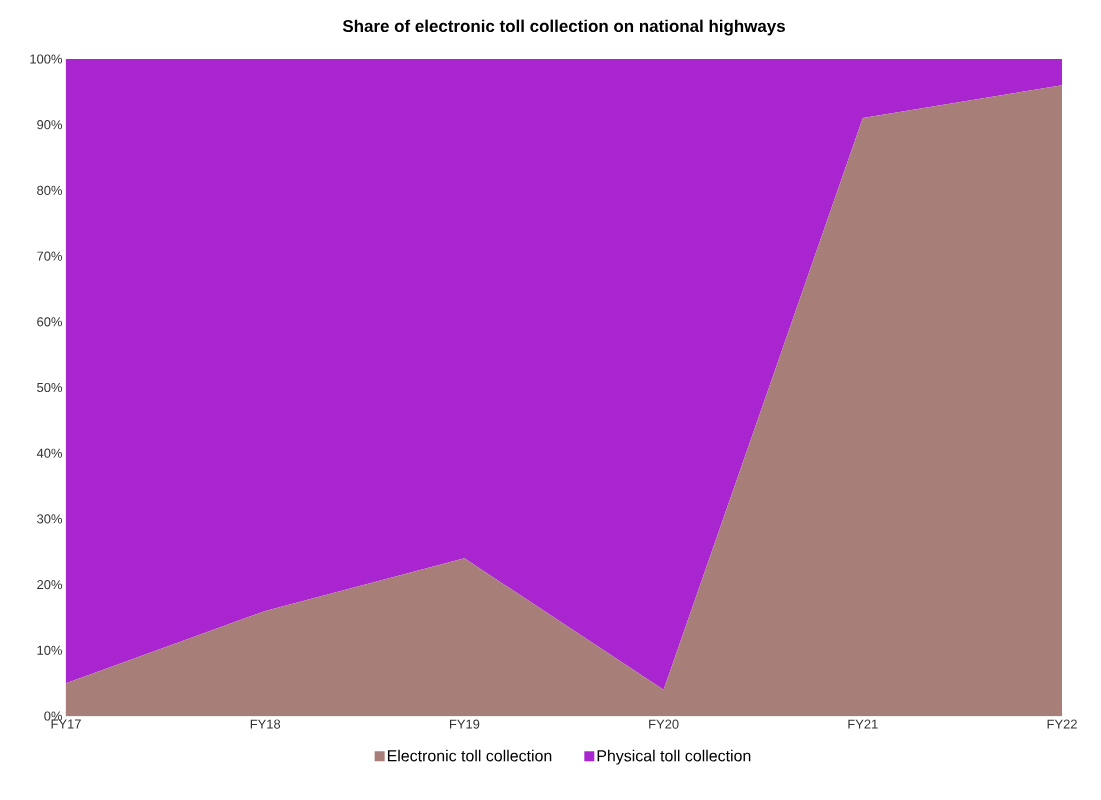 The height and width of the screenshot is (800, 1101). Describe the element at coordinates (49, 453) in the screenshot. I see `y-tick-label: 40%` at that location.